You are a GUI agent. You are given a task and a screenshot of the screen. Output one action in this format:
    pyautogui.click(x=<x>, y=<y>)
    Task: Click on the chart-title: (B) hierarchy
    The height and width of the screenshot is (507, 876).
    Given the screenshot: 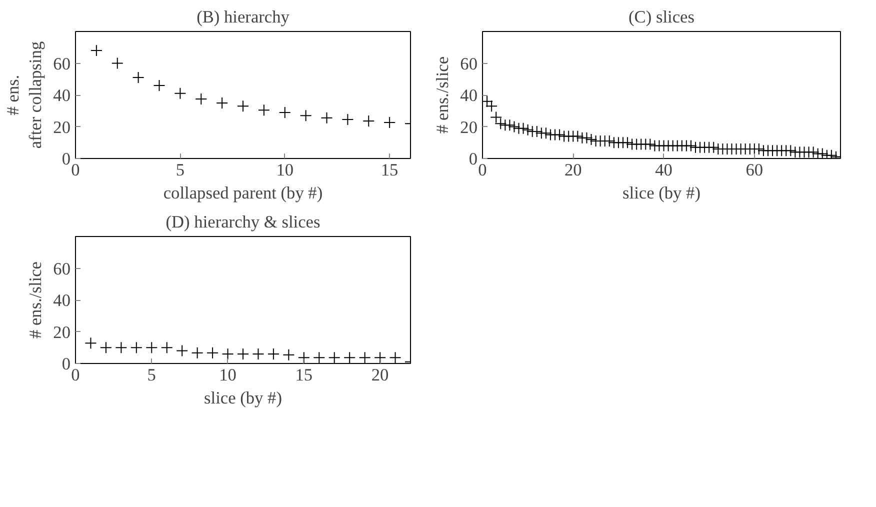 What is the action you would take?
    pyautogui.click(x=243, y=17)
    